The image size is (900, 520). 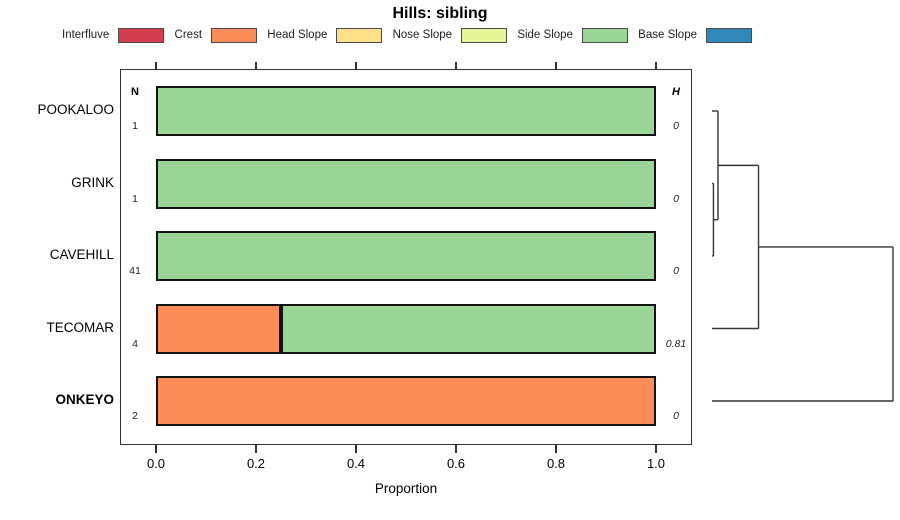 What do you see at coordinates (86, 35) in the screenshot?
I see `legend-item-label: Interfluve` at bounding box center [86, 35].